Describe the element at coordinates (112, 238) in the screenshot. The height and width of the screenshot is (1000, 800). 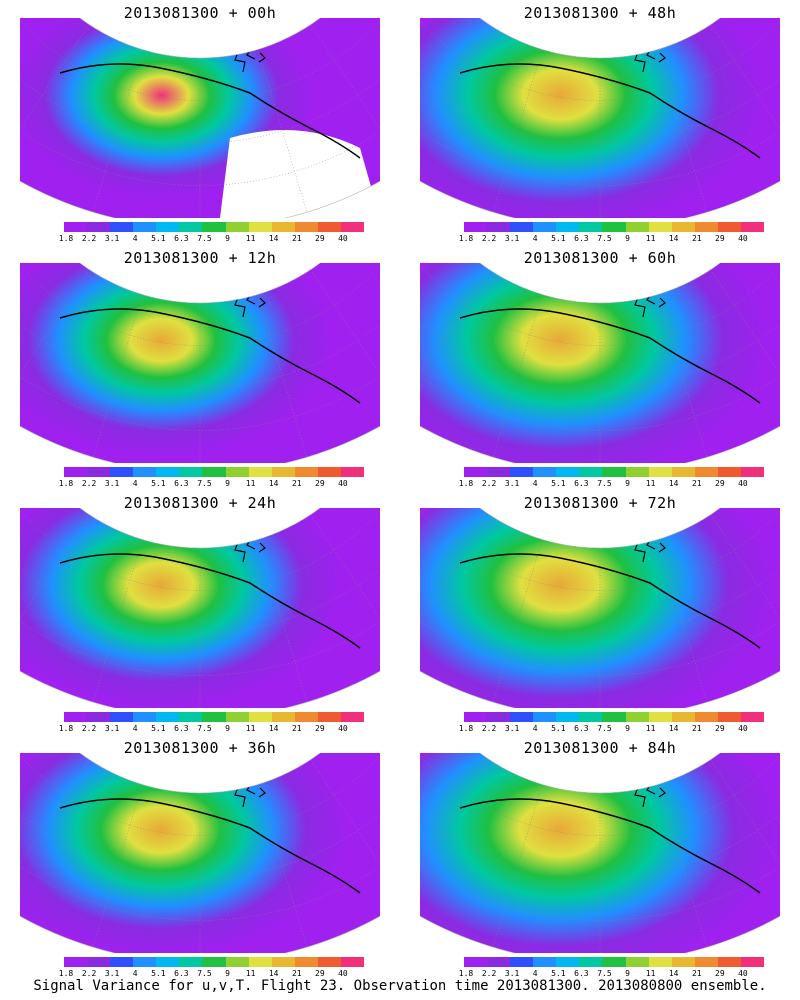
I see `colorbar-tick-label: 3.1` at that location.